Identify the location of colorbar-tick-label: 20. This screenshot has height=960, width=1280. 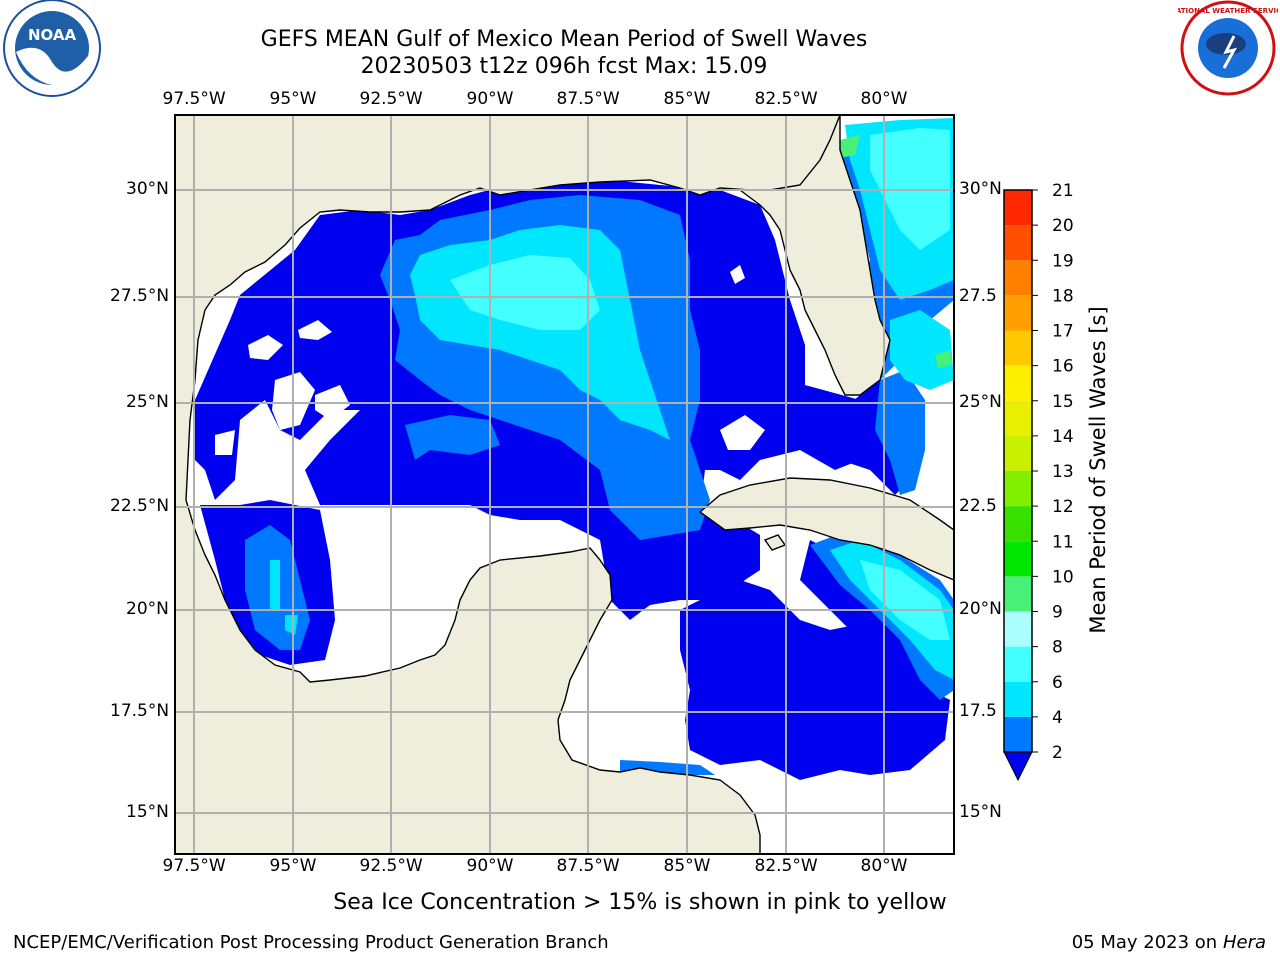
(1063, 226).